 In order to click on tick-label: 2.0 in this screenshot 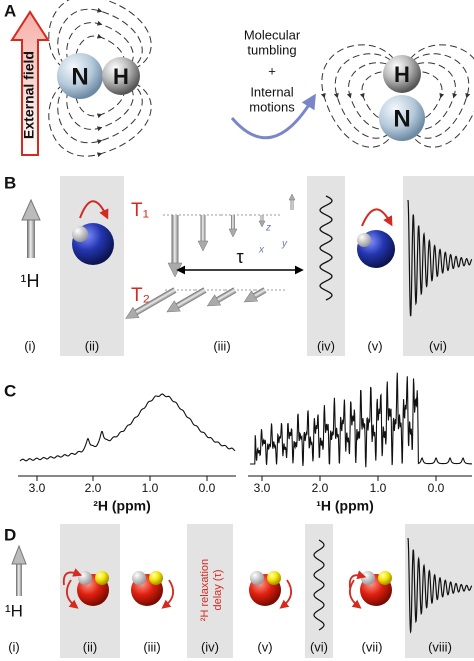, I will do `click(93, 488)`.